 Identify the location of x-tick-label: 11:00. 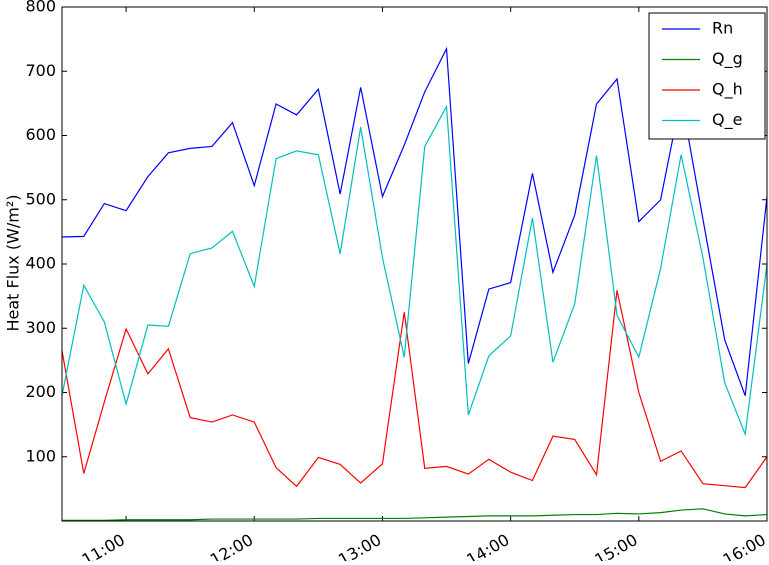
(103, 545).